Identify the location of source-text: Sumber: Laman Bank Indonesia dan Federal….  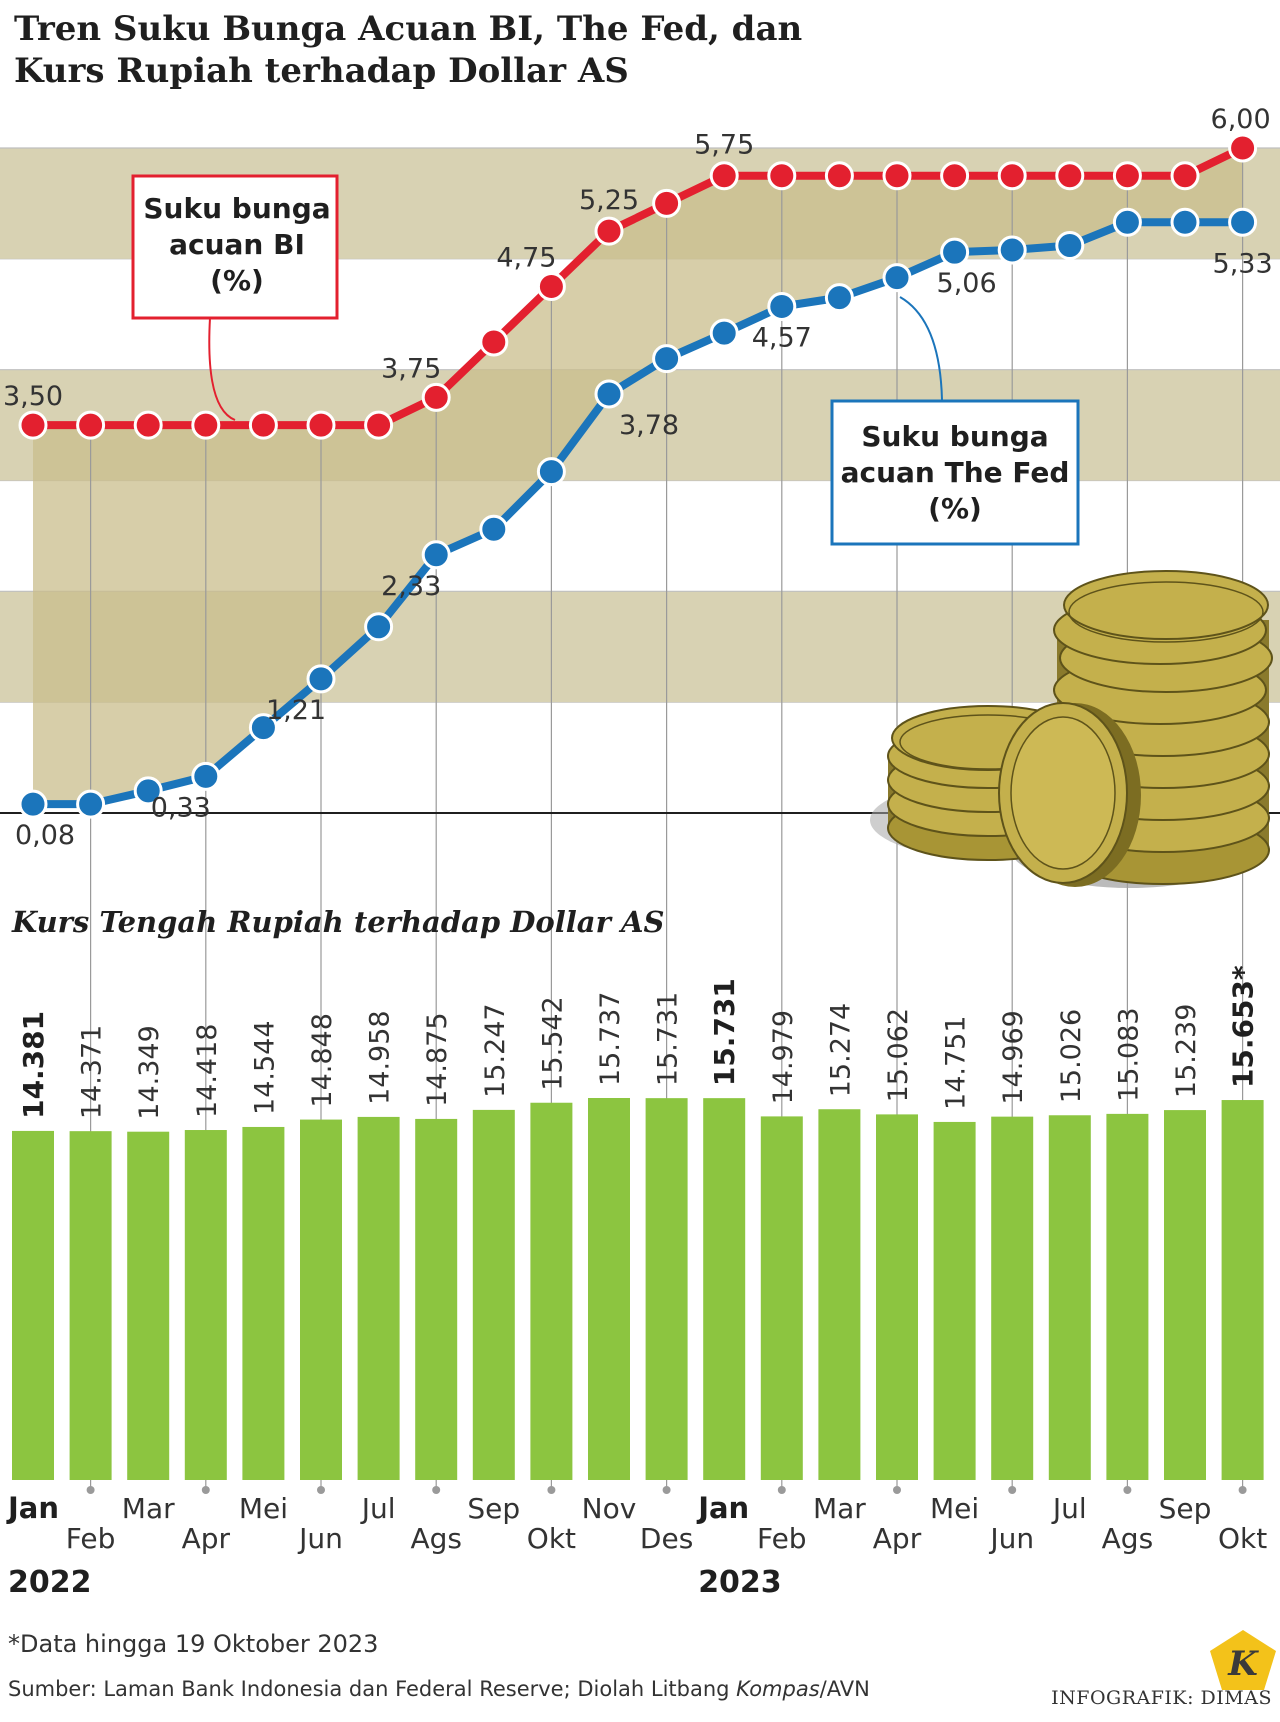
(372, 1689).